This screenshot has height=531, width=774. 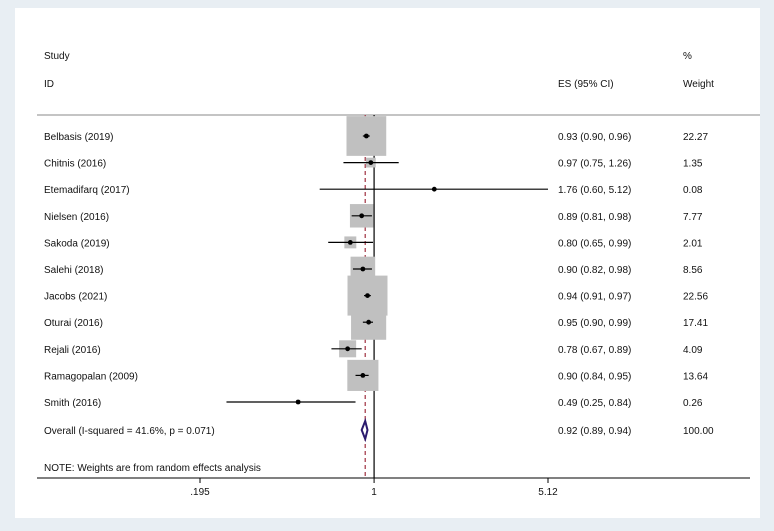 What do you see at coordinates (687, 56) in the screenshot?
I see `header-percent: %` at bounding box center [687, 56].